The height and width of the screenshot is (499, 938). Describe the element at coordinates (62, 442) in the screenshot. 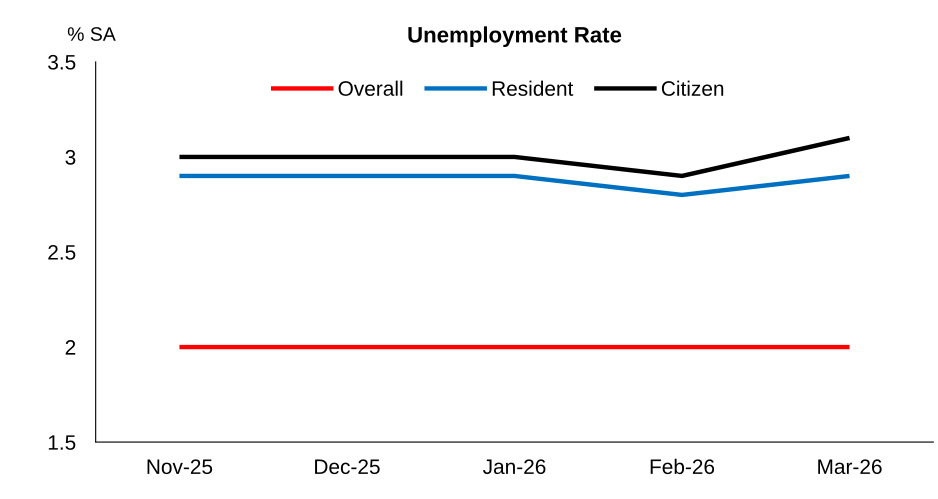

I see `y-tick-label: 1.5` at that location.